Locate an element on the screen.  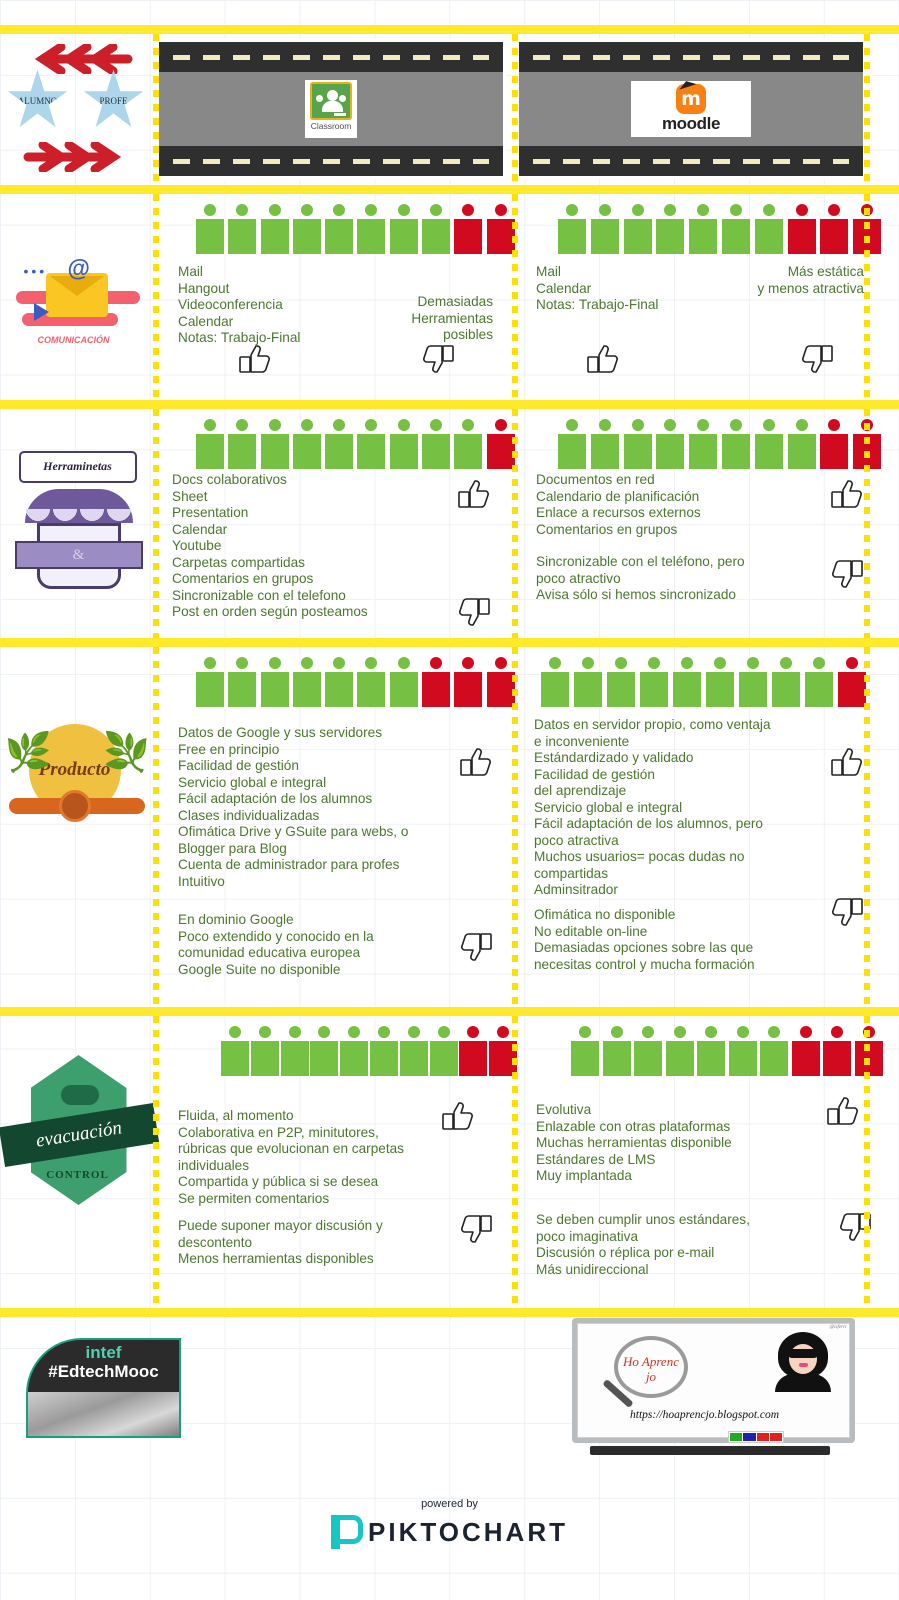
shop-stand-icon: Herraminetas & is located at coordinates (78, 524).